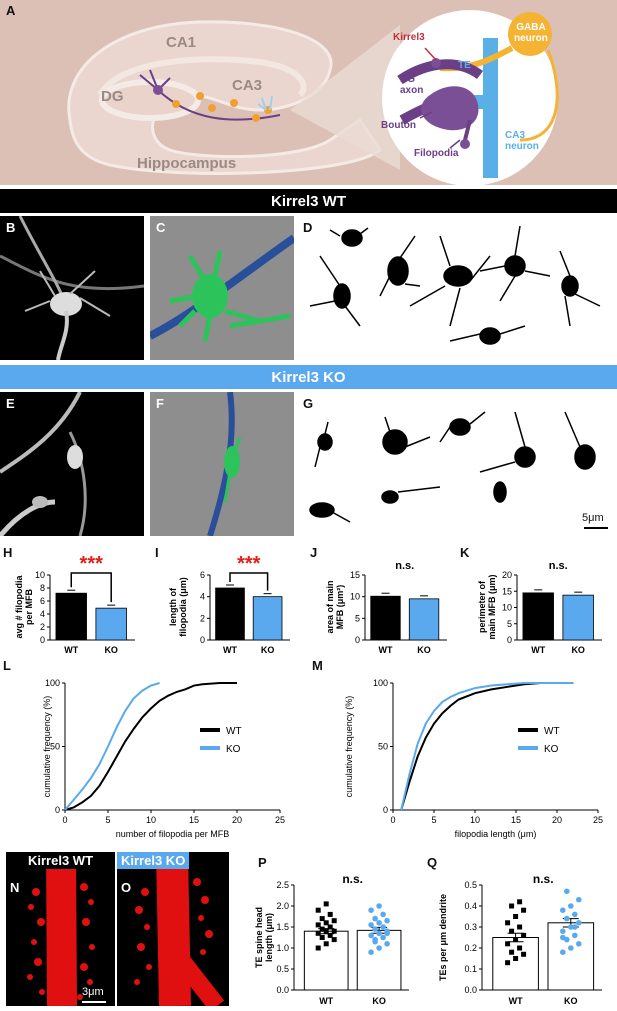 This screenshot has width=617, height=1011. I want to click on dg-axon-label: DG axon, so click(411, 85).